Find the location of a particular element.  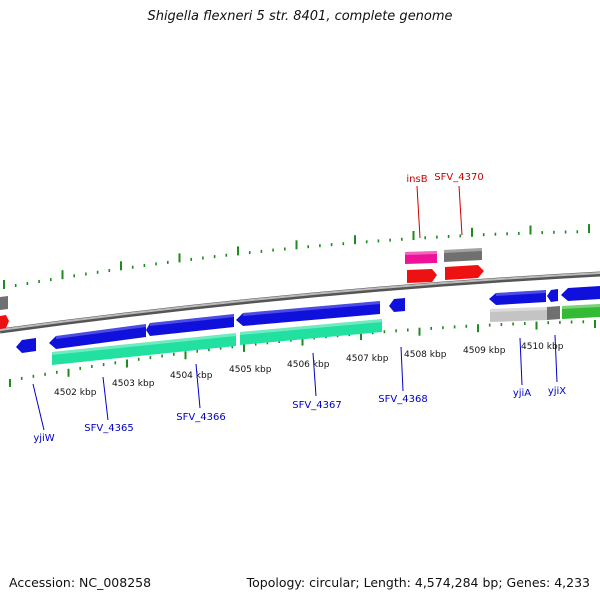

label-SFV-4366: SFV_4366 is located at coordinates (200, 417).